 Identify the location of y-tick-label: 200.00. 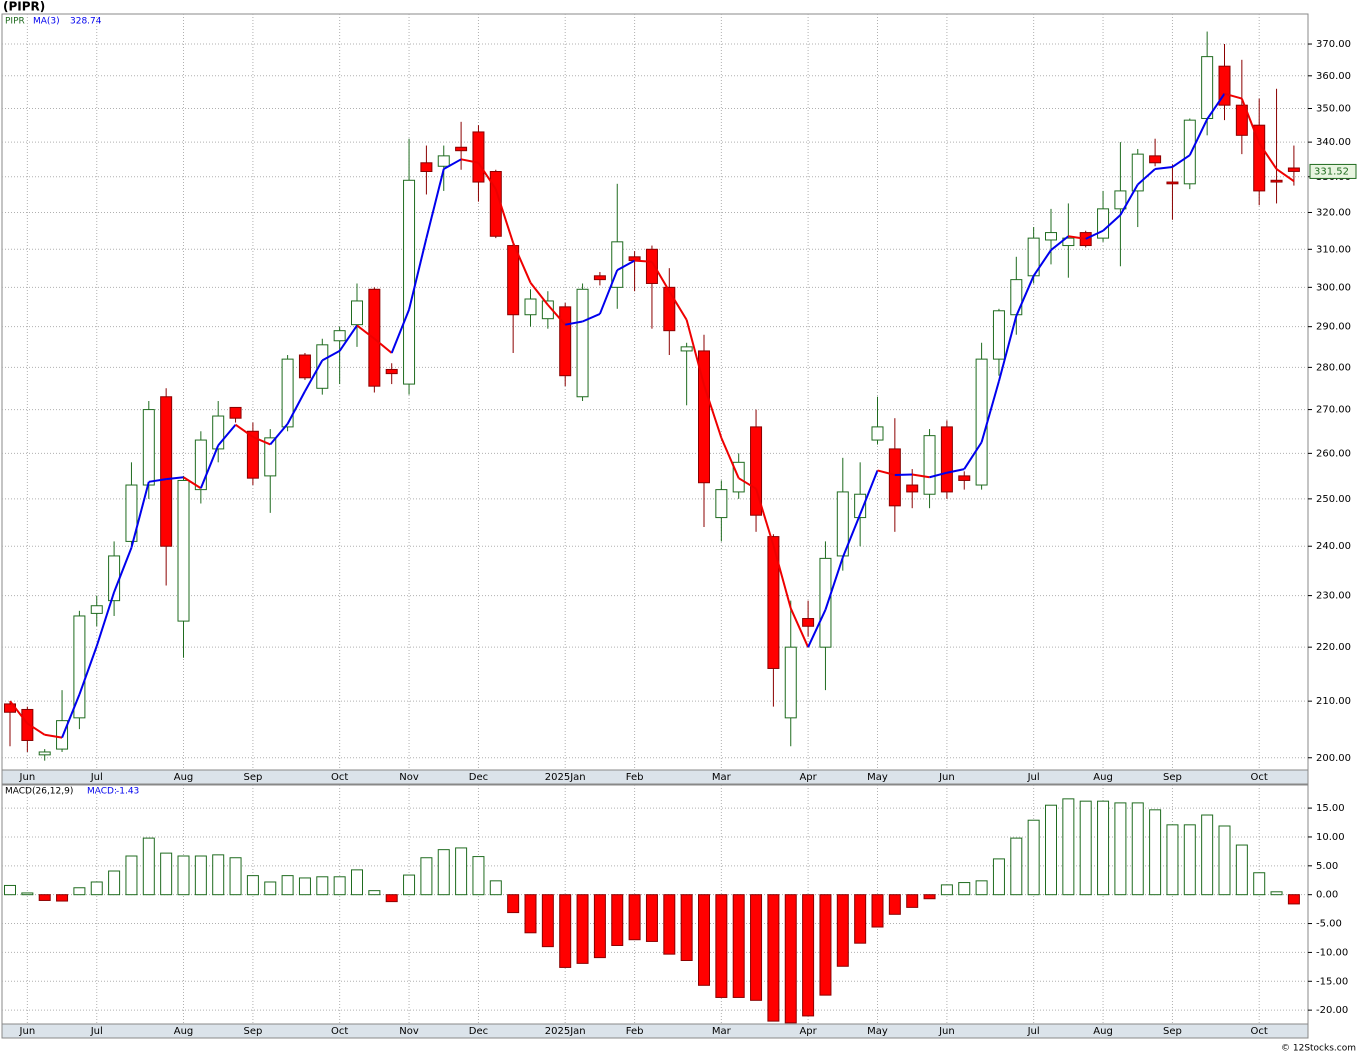
(1333, 758).